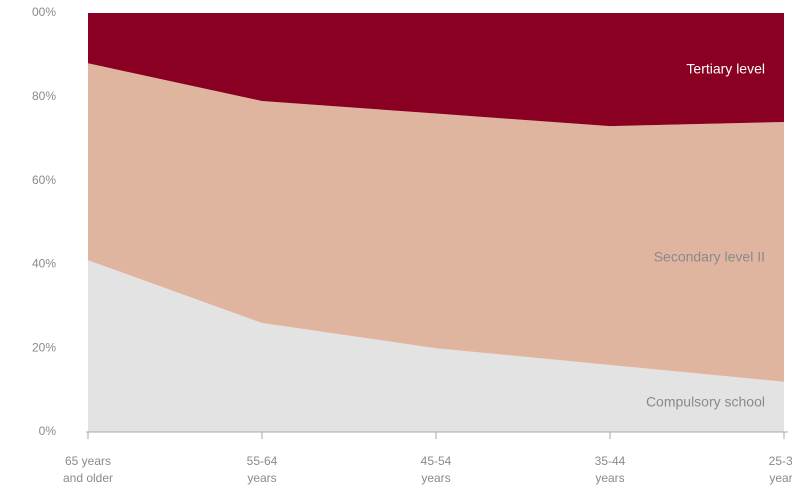  What do you see at coordinates (705, 402) in the screenshot?
I see `series-label: Compulsory school` at bounding box center [705, 402].